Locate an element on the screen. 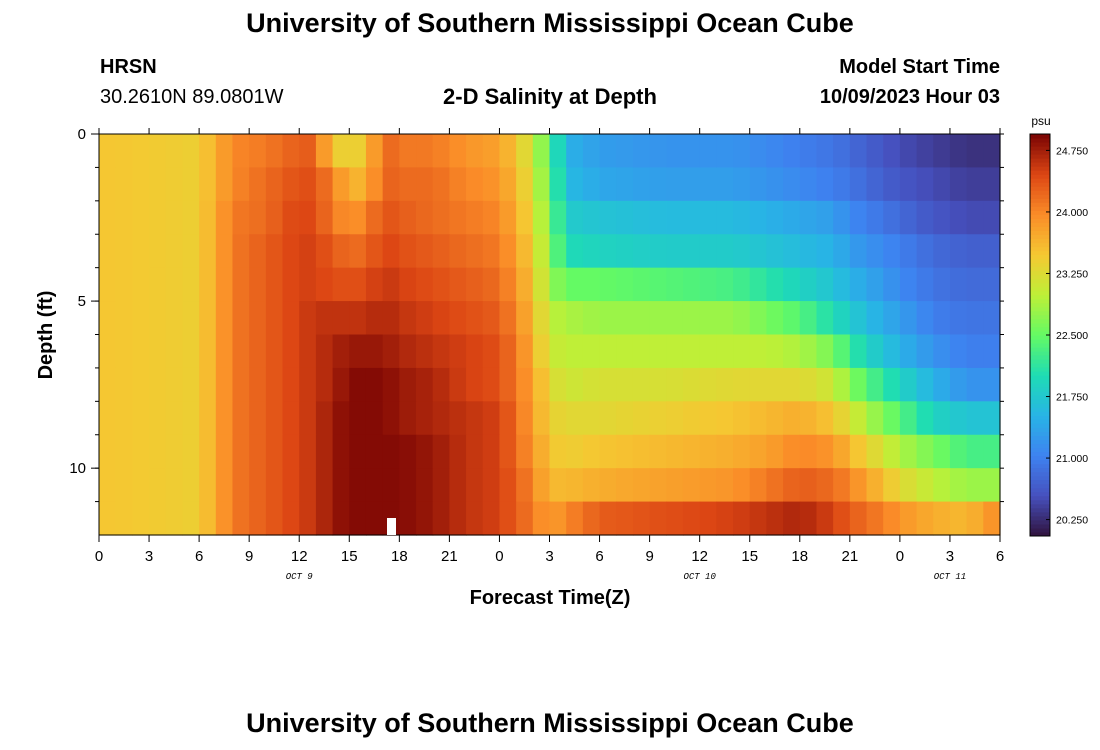  station-name: HRSN is located at coordinates (128, 67).